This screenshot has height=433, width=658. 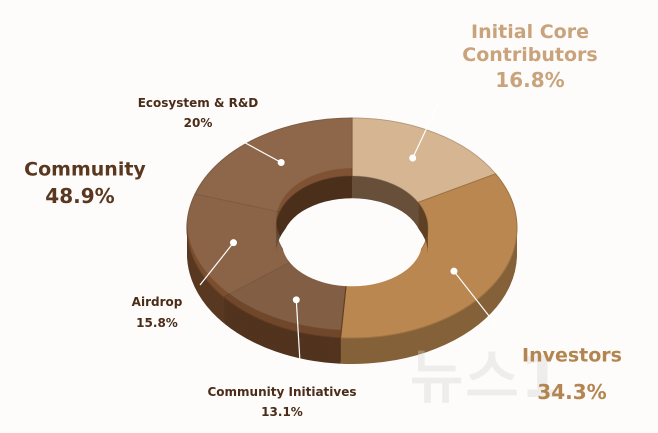 I want to click on hole, so click(x=352, y=242).